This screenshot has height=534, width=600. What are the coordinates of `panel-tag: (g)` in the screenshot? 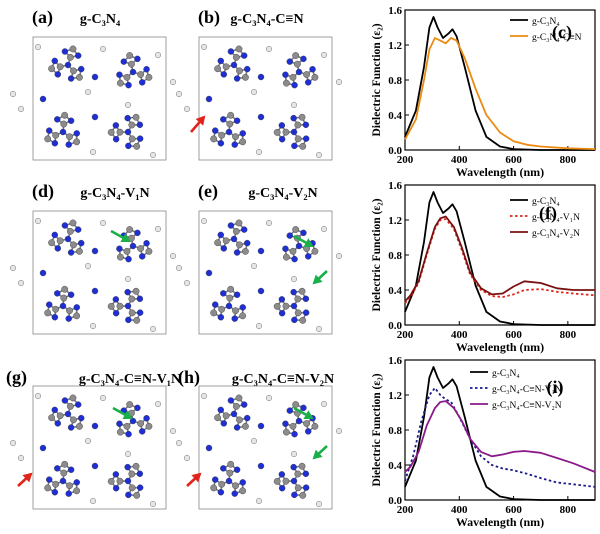 It's located at (16, 377).